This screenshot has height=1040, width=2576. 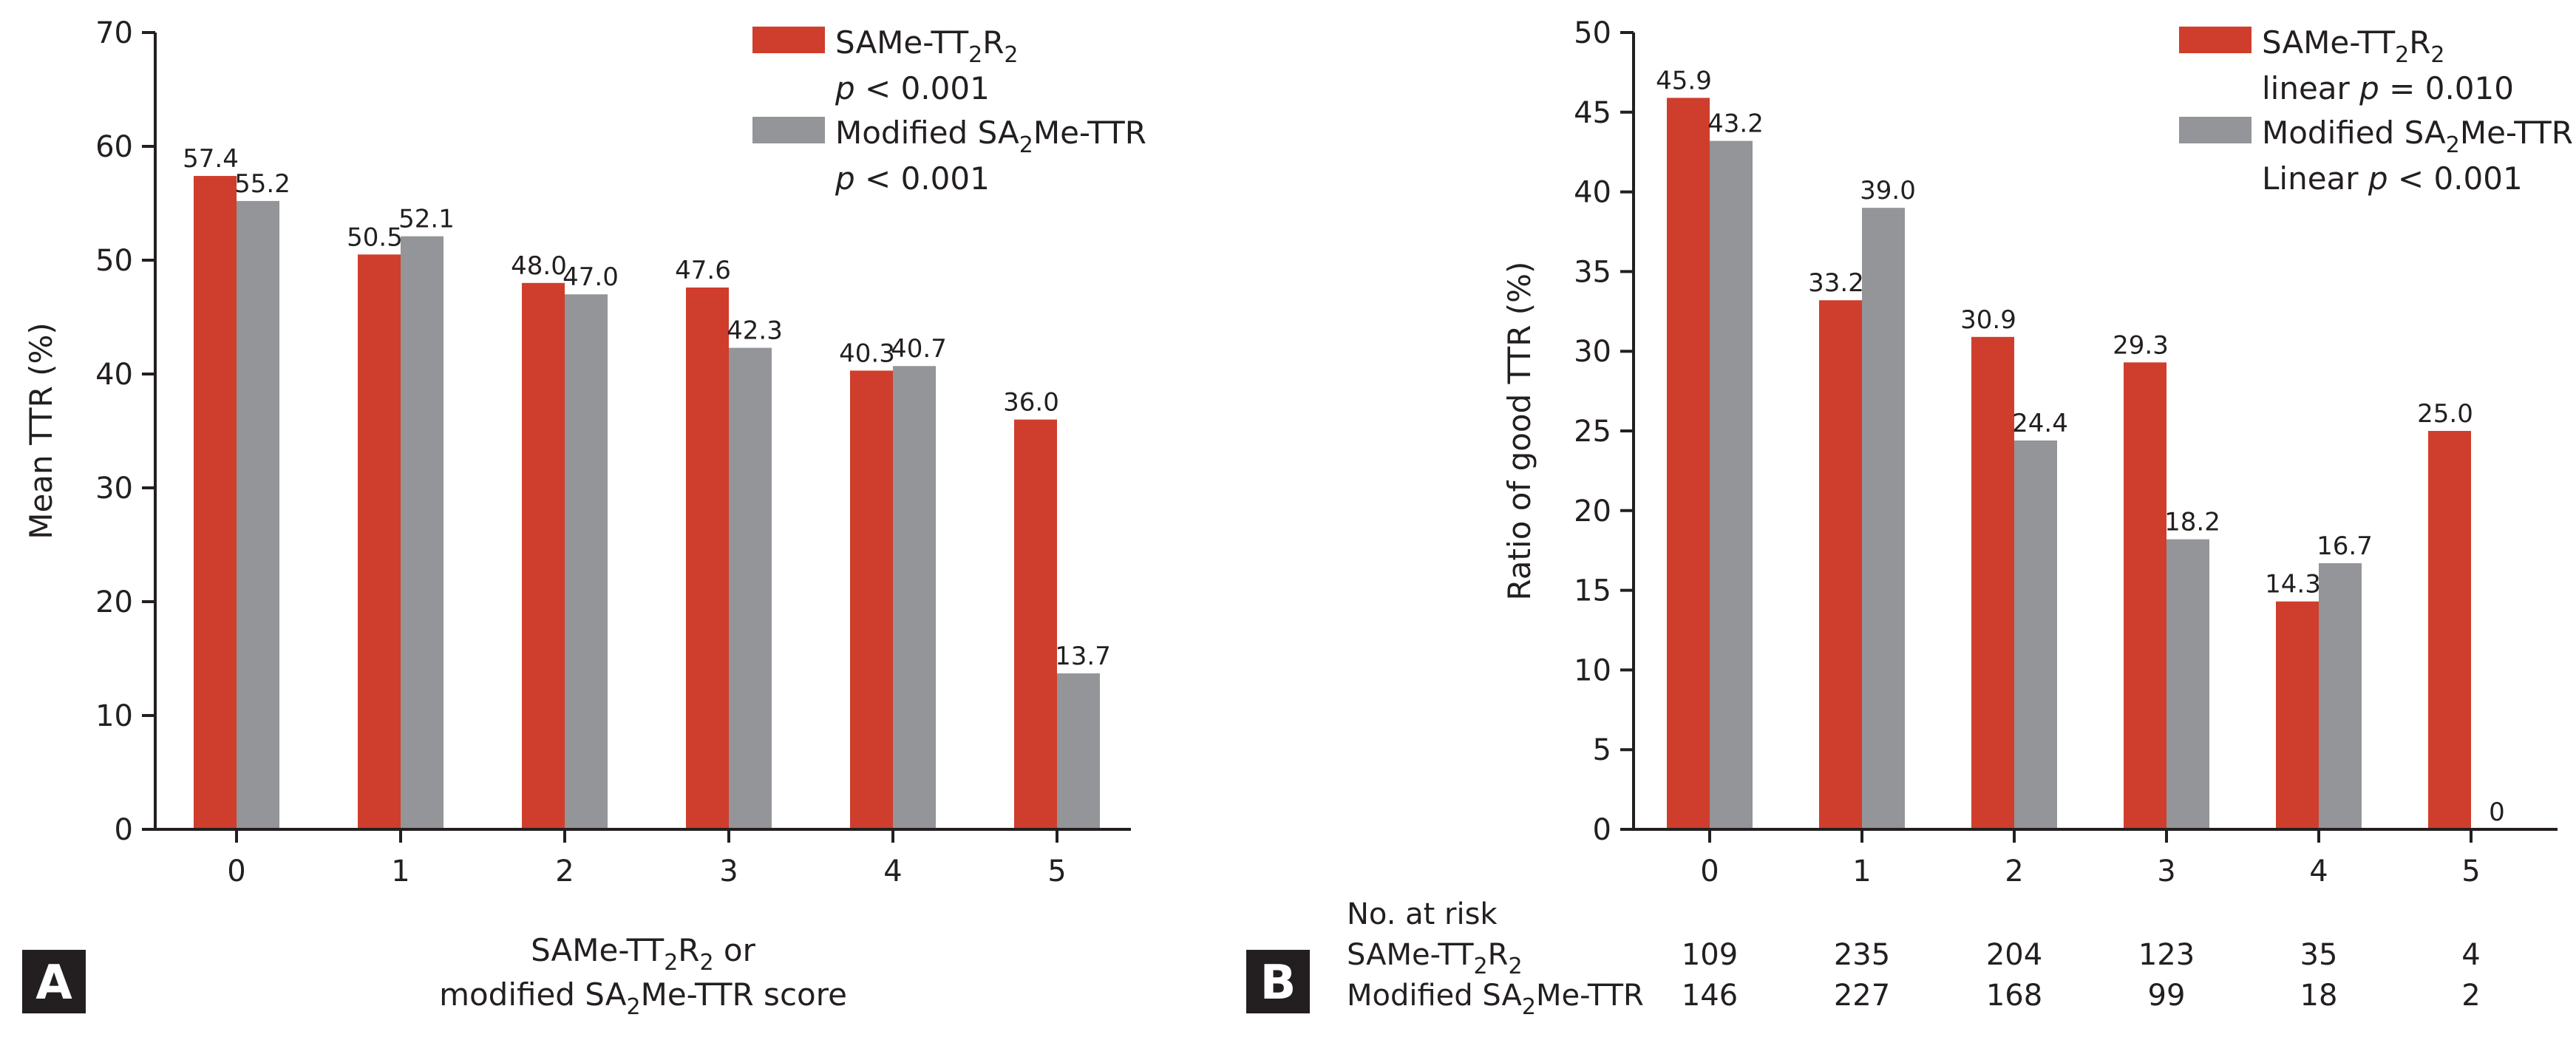 What do you see at coordinates (400, 871) in the screenshot?
I see `panel-a-x-tick-label: 1` at bounding box center [400, 871].